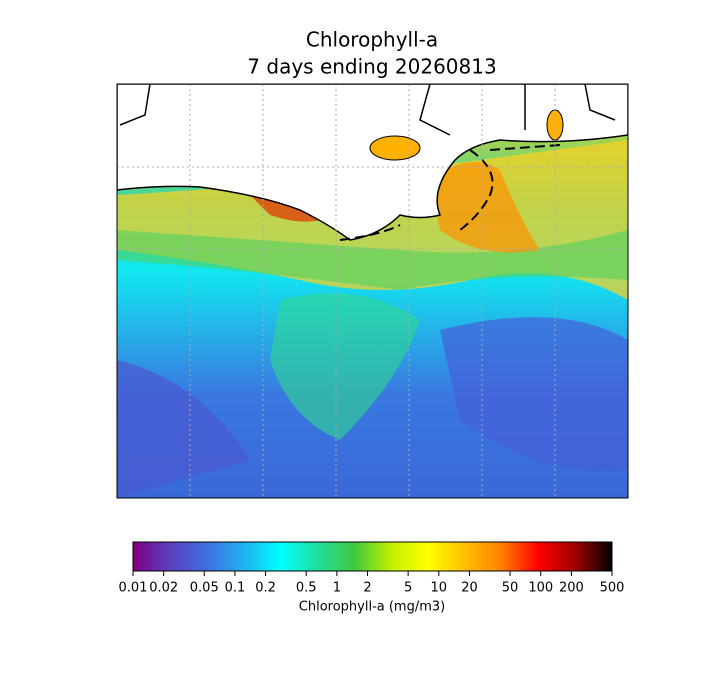 The height and width of the screenshot is (700, 726). What do you see at coordinates (469, 588) in the screenshot?
I see `tick-label: 20` at bounding box center [469, 588].